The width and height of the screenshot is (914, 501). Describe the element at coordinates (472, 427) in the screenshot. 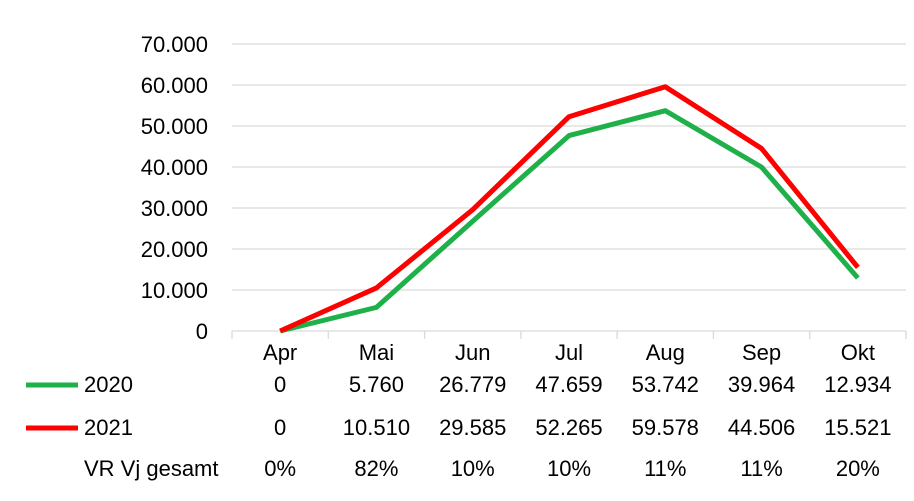

I see `table-cell: 29.585` at that location.